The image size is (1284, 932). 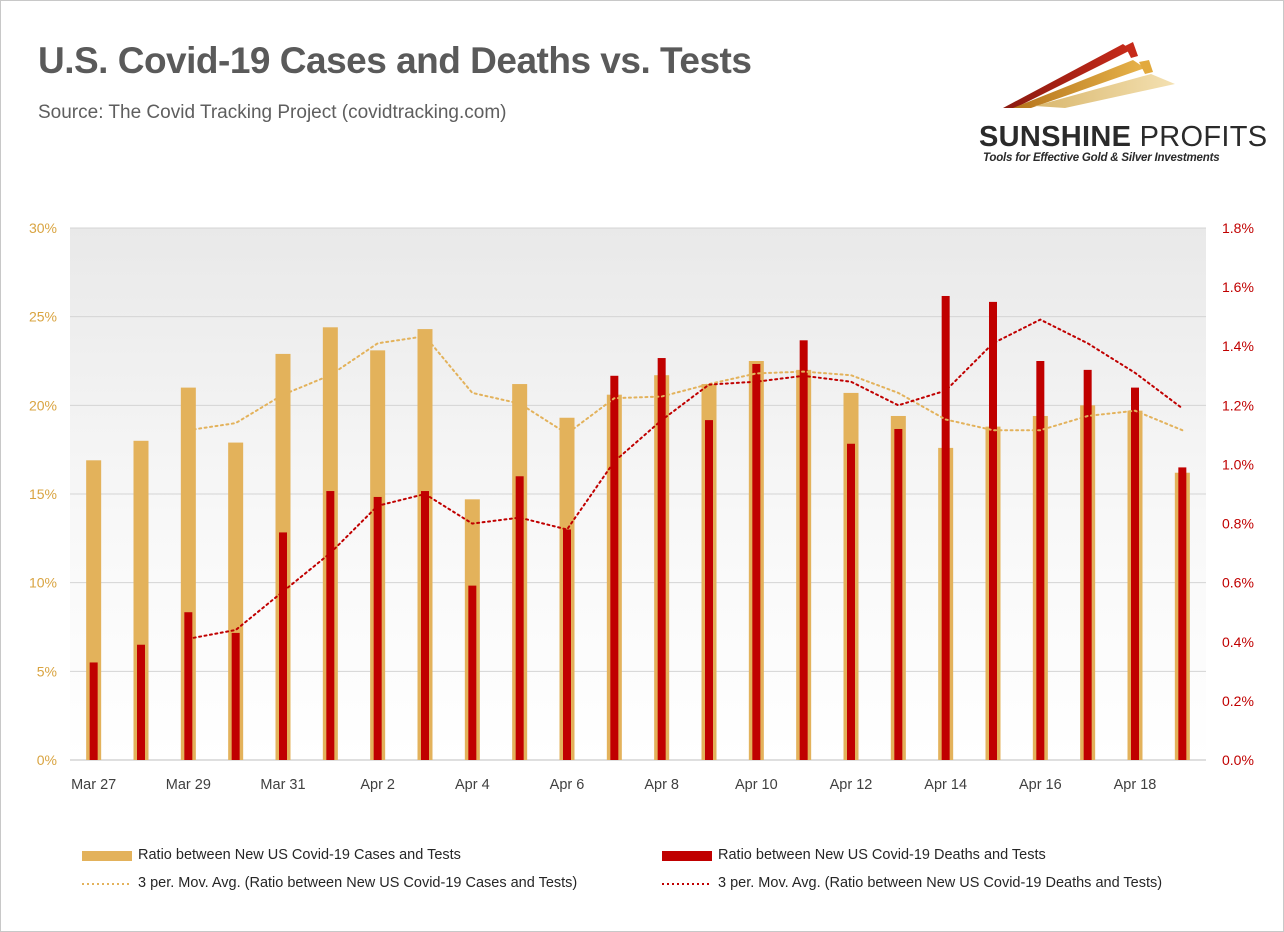 I want to click on y-right-tick-label: 0.0%, so click(x=1238, y=760).